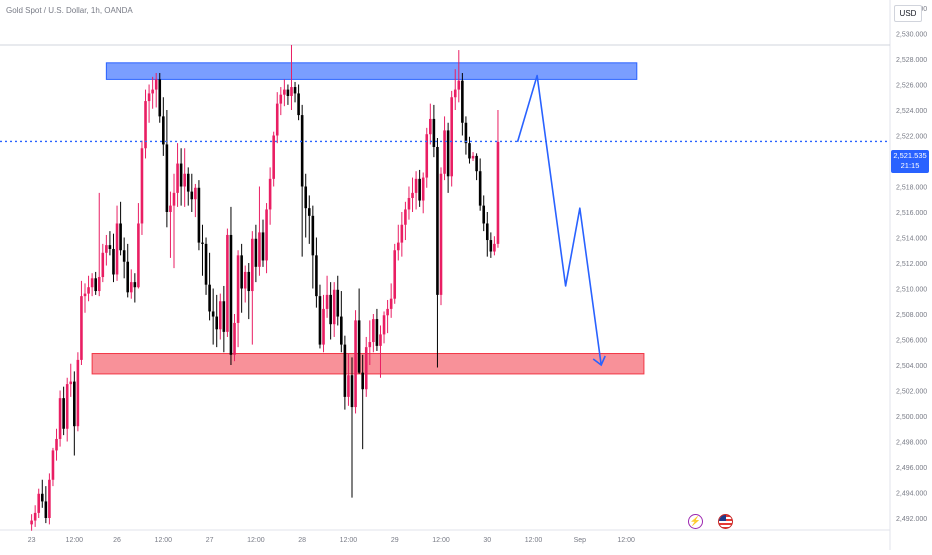 The image size is (932, 555). What do you see at coordinates (910, 165) in the screenshot?
I see `bar-countdown: 21:15` at bounding box center [910, 165].